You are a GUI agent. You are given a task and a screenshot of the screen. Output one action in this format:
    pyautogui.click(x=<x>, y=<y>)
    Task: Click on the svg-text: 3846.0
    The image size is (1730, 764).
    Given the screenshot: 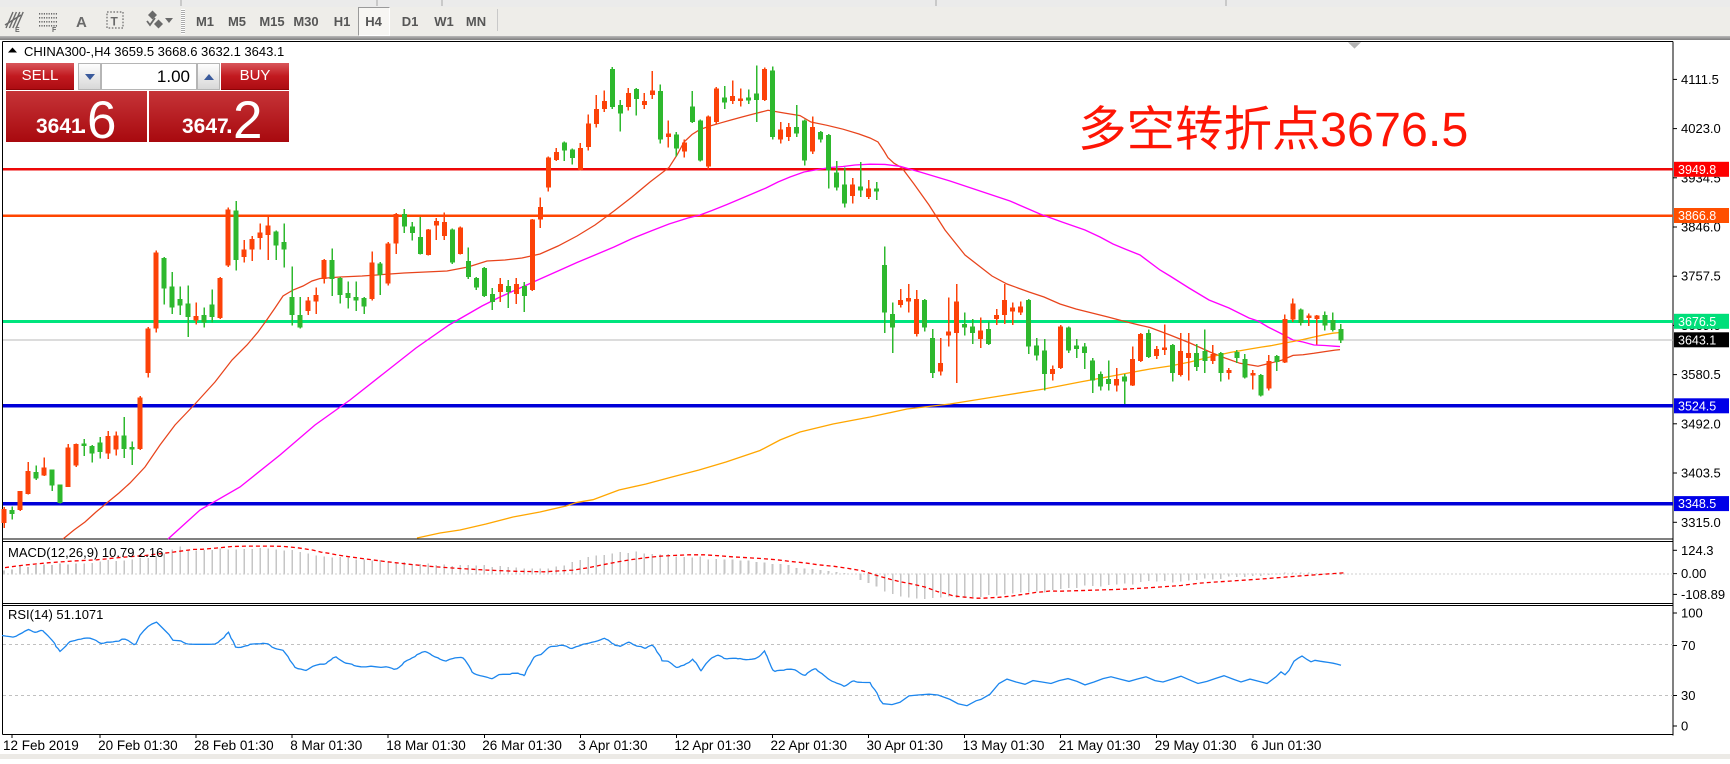 What is the action you would take?
    pyautogui.click(x=1701, y=227)
    